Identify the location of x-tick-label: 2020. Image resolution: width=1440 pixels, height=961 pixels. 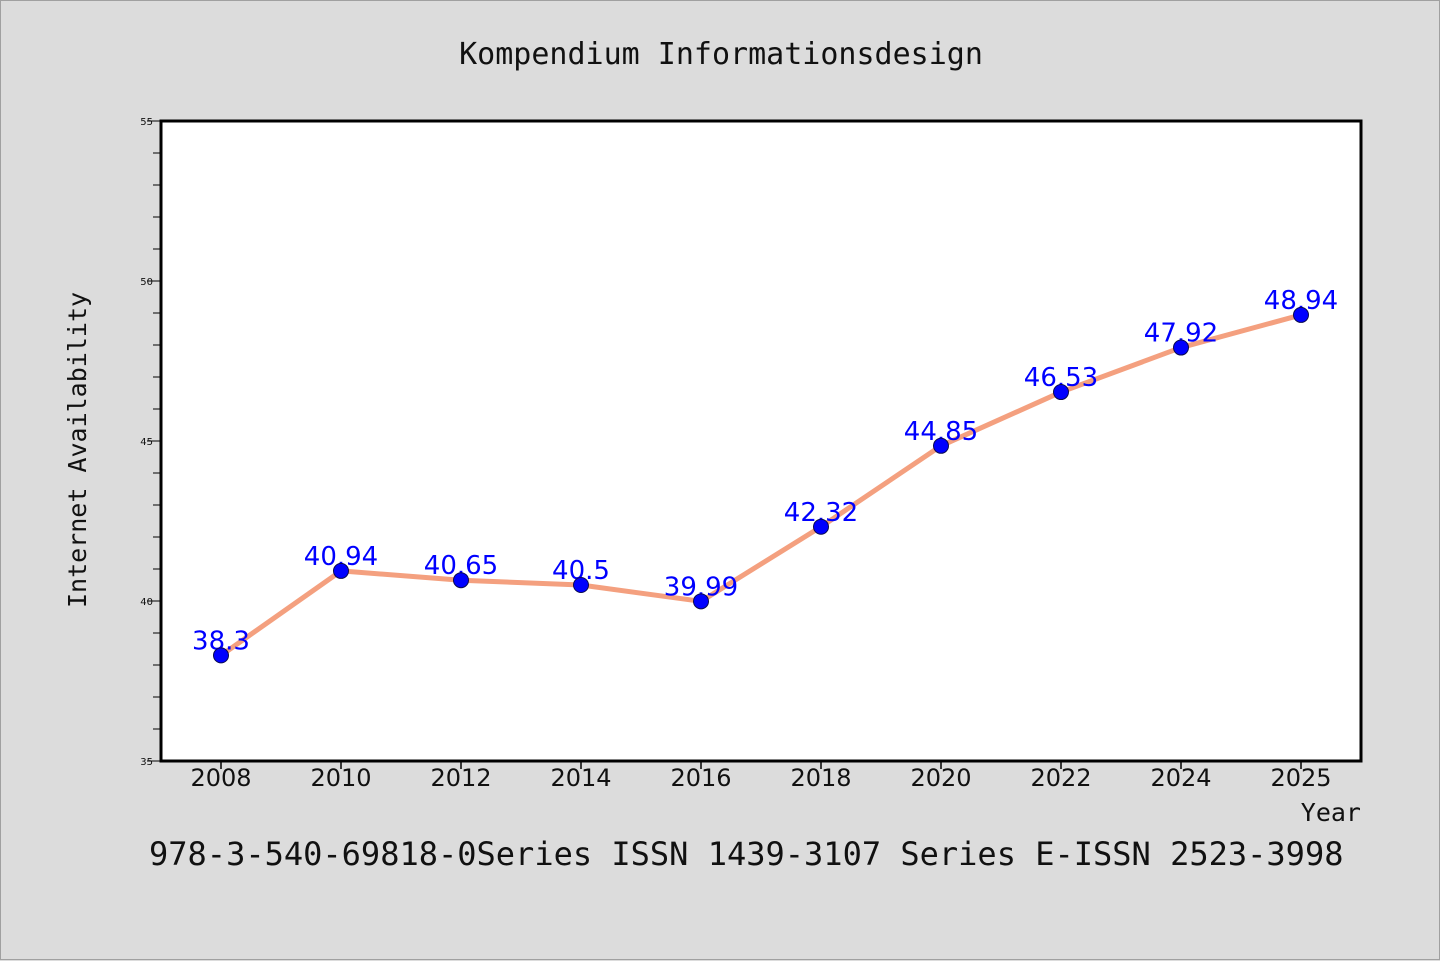
(940, 778).